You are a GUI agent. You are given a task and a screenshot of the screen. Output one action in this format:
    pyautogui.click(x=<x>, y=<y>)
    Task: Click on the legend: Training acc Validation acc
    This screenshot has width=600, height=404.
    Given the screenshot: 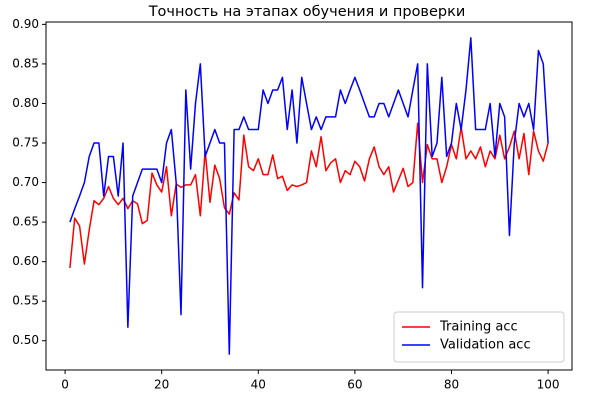 What is the action you would take?
    pyautogui.click(x=479, y=337)
    